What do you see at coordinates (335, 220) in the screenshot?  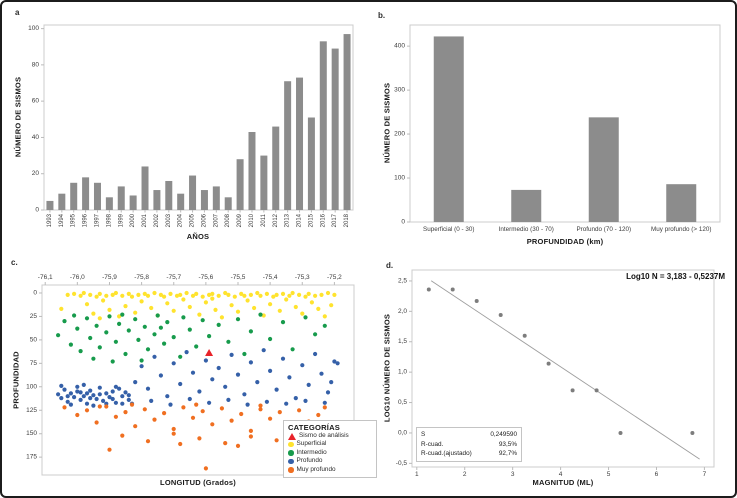 I see `x-tick-label: 2017` at bounding box center [335, 220].